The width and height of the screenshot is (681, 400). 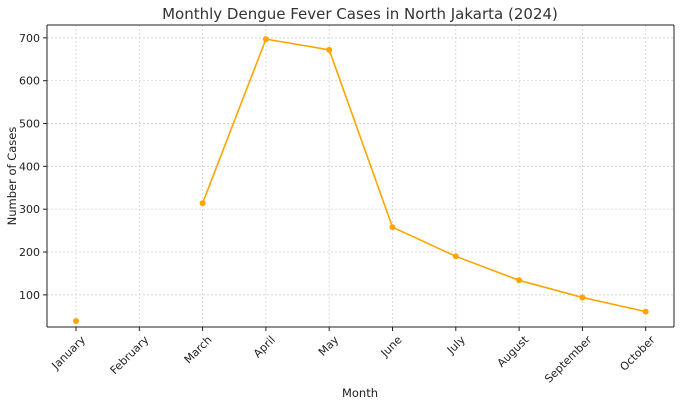 I want to click on y-tick-label: 700, so click(x=29, y=38).